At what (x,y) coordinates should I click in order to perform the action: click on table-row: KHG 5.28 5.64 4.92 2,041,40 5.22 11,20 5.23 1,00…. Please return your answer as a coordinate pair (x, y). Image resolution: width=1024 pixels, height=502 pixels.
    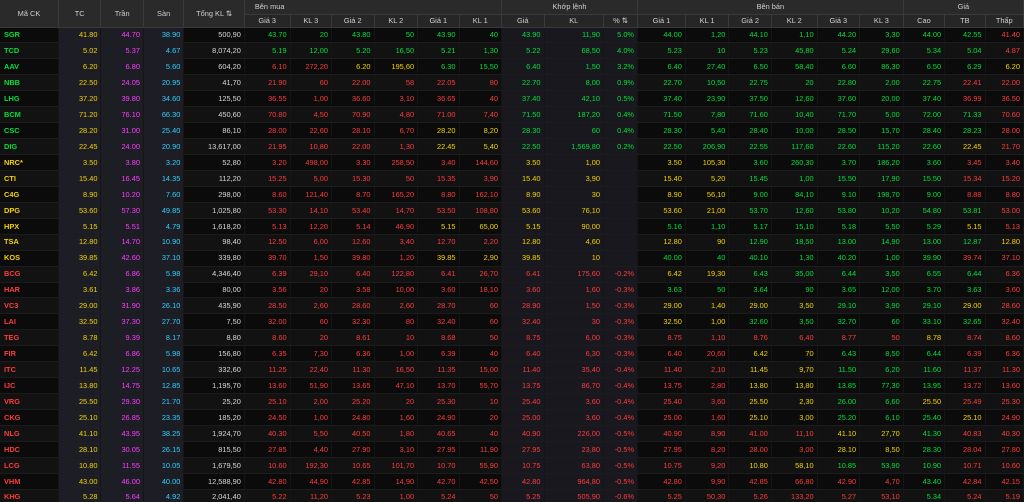
    Looking at the image, I should click on (512, 495).